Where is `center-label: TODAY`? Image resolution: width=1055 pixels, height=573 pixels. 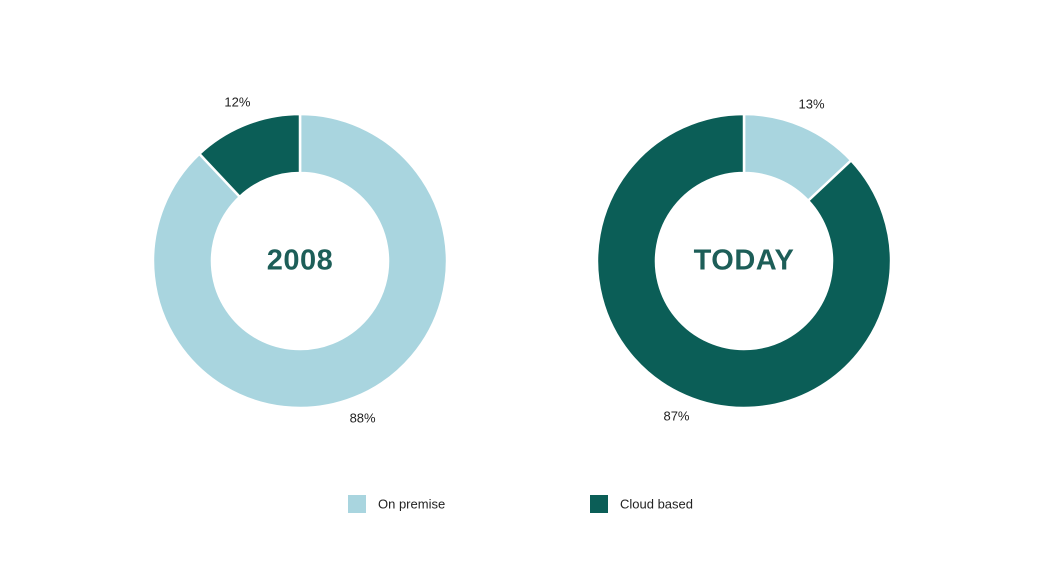 center-label: TODAY is located at coordinates (744, 261).